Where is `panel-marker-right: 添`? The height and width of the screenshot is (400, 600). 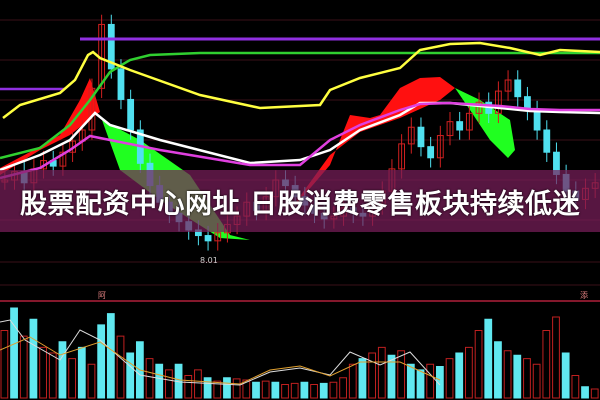 panel-marker-right: 添 is located at coordinates (584, 295).